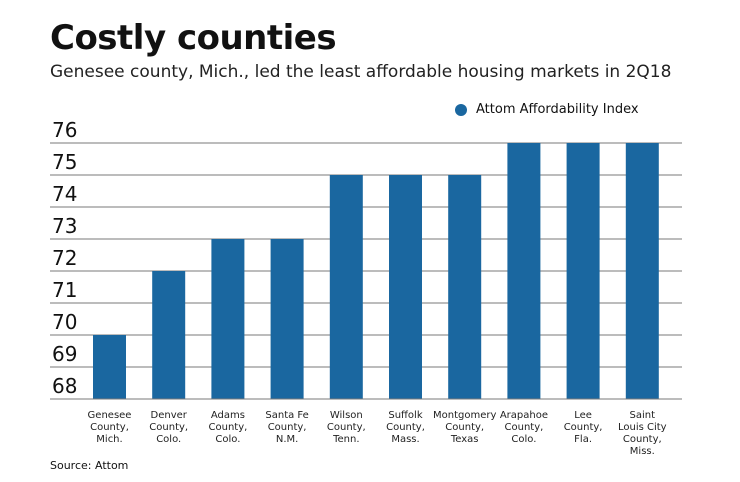 The width and height of the screenshot is (740, 482). What do you see at coordinates (286, 415) in the screenshot?
I see `x-tick-label: Santa Fe` at bounding box center [286, 415].